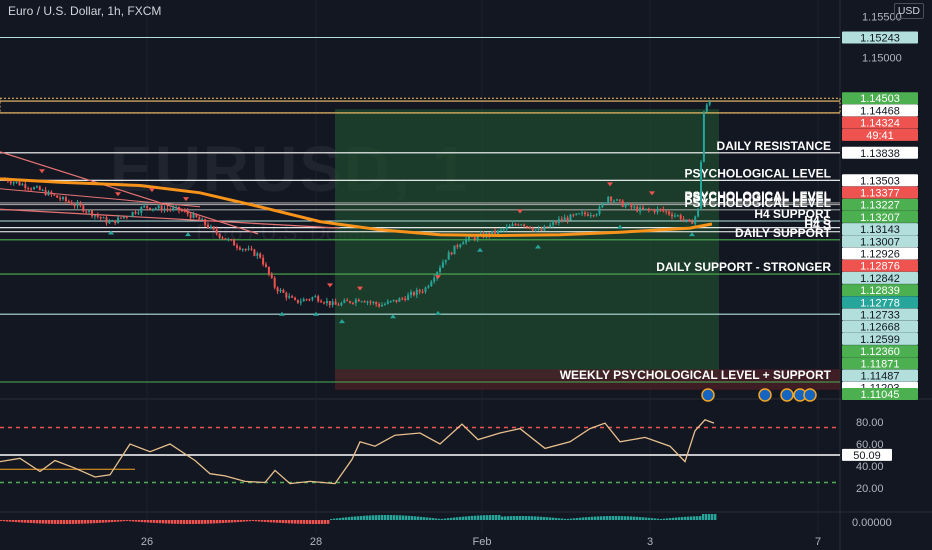  Describe the element at coordinates (818, 542) in the screenshot. I see `time-axis-tick: 7` at that location.